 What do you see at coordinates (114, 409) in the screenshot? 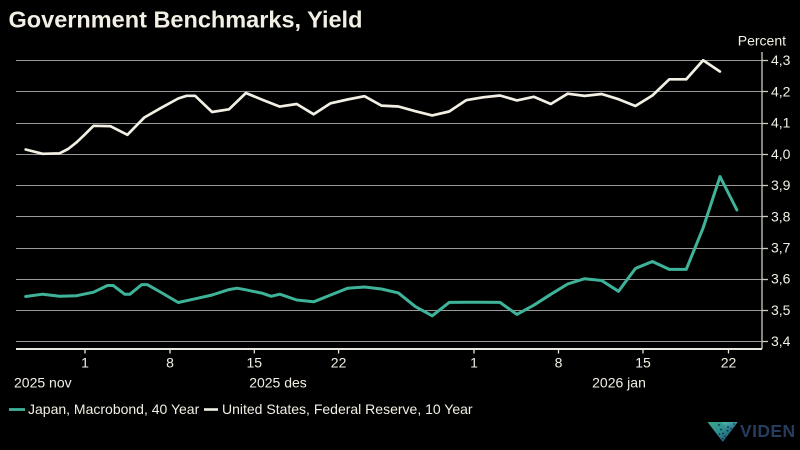
I see `svg-text: Japan, Macrobond, 40 Year` at bounding box center [114, 409].